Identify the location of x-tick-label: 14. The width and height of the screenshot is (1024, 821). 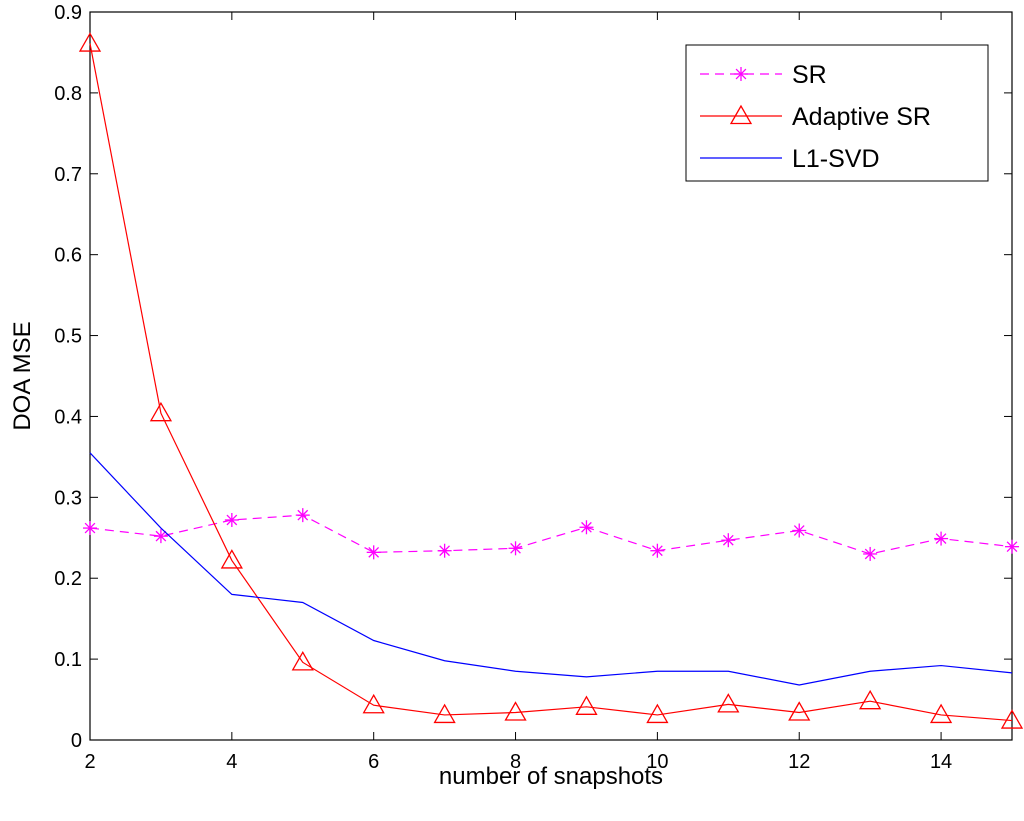
(941, 762).